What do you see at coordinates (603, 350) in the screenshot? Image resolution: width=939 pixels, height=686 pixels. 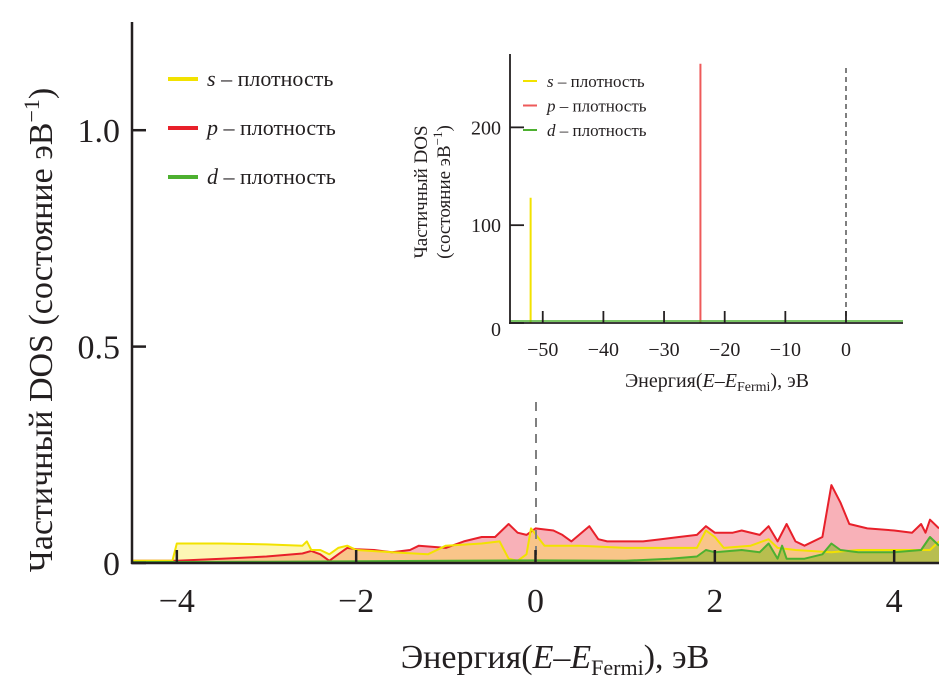 I see `inset-x-tick-label: −40` at bounding box center [603, 350].